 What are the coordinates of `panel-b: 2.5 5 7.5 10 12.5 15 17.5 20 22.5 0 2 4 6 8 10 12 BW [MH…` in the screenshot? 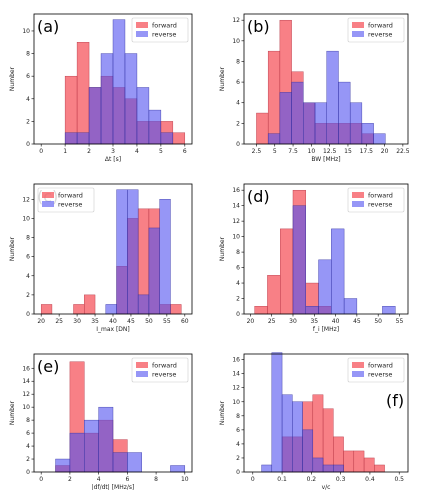 It's located at (314, 88).